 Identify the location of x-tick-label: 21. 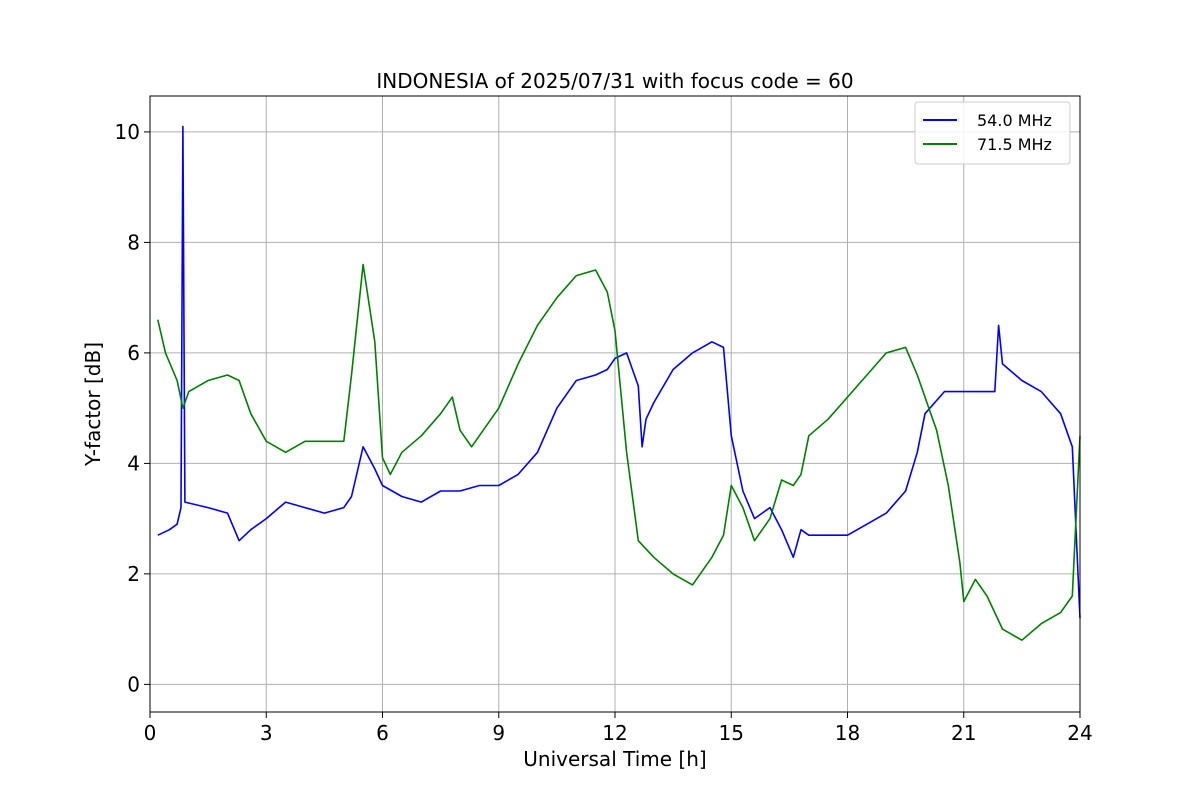
(963, 733).